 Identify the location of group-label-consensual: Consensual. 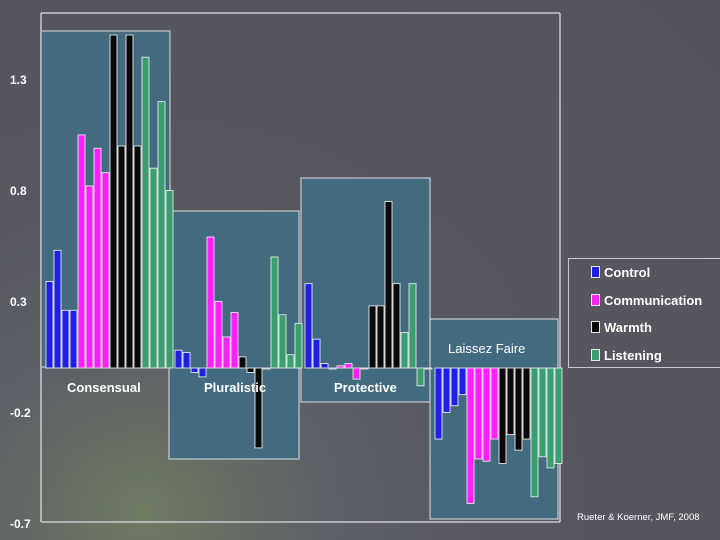
(104, 387).